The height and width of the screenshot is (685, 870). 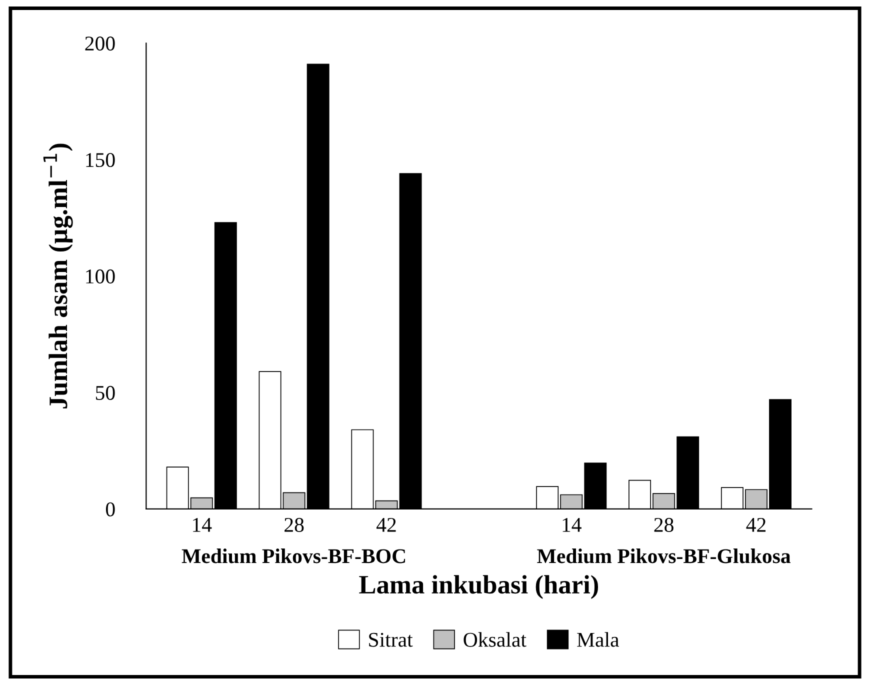 I want to click on y-tick-label: 50, so click(x=105, y=393).